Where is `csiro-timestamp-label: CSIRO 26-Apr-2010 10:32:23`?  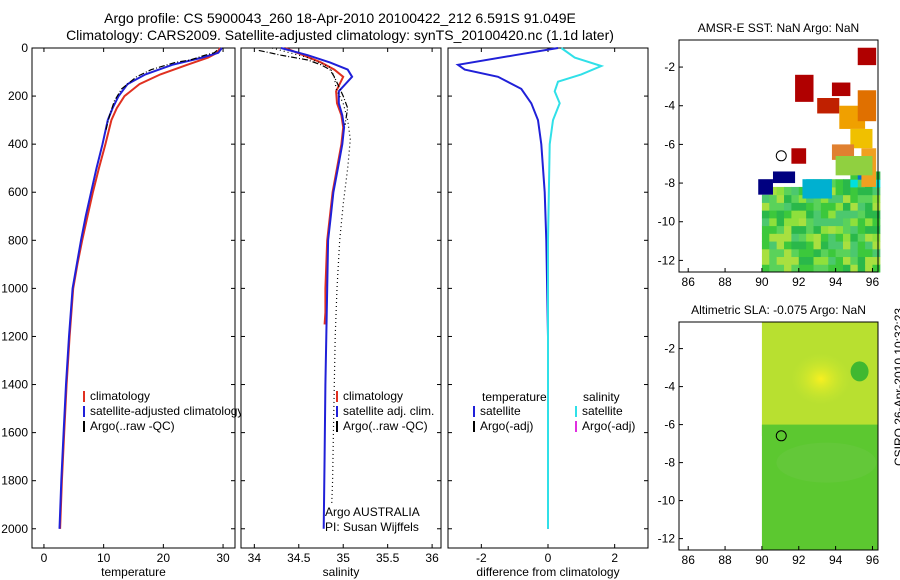 csiro-timestamp-label: CSIRO 26-Apr-2010 10:32:23 is located at coordinates (895, 387).